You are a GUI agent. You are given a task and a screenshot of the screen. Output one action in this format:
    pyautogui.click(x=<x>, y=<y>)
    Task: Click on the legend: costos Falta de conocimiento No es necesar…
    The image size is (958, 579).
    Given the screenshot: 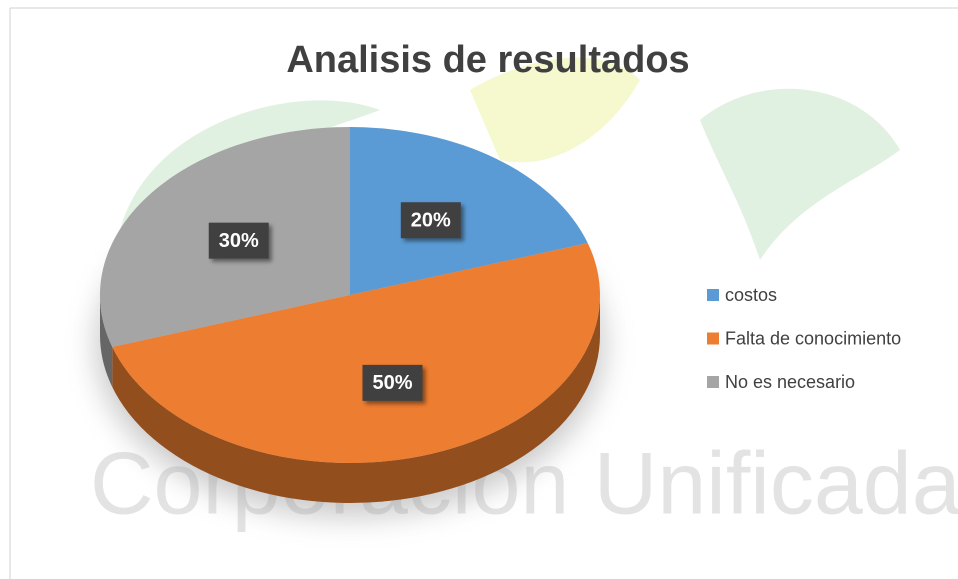 What is the action you would take?
    pyautogui.click(x=804, y=338)
    